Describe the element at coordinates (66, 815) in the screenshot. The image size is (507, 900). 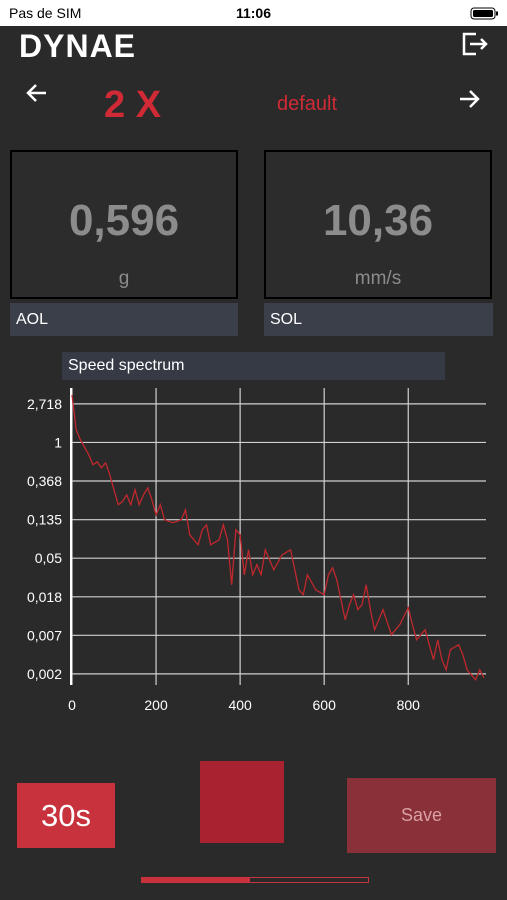
I see `duration-button: 30s` at that location.